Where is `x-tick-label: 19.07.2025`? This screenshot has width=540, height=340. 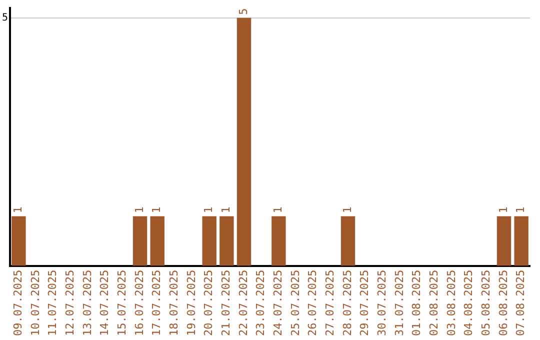 x-tick-label: 19.07.2025 is located at coordinates (191, 303).